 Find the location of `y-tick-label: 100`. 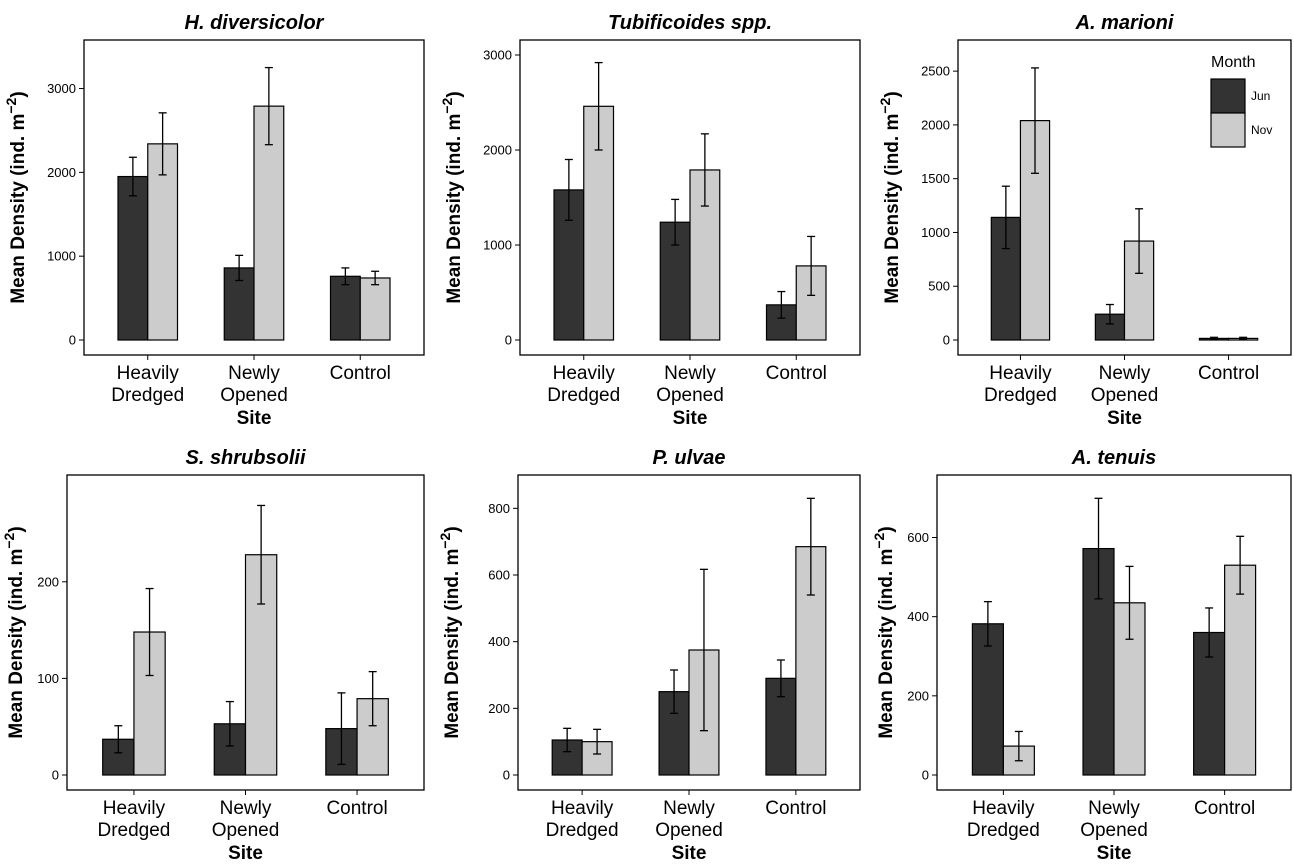

y-tick-label: 100 is located at coordinates (48, 678).